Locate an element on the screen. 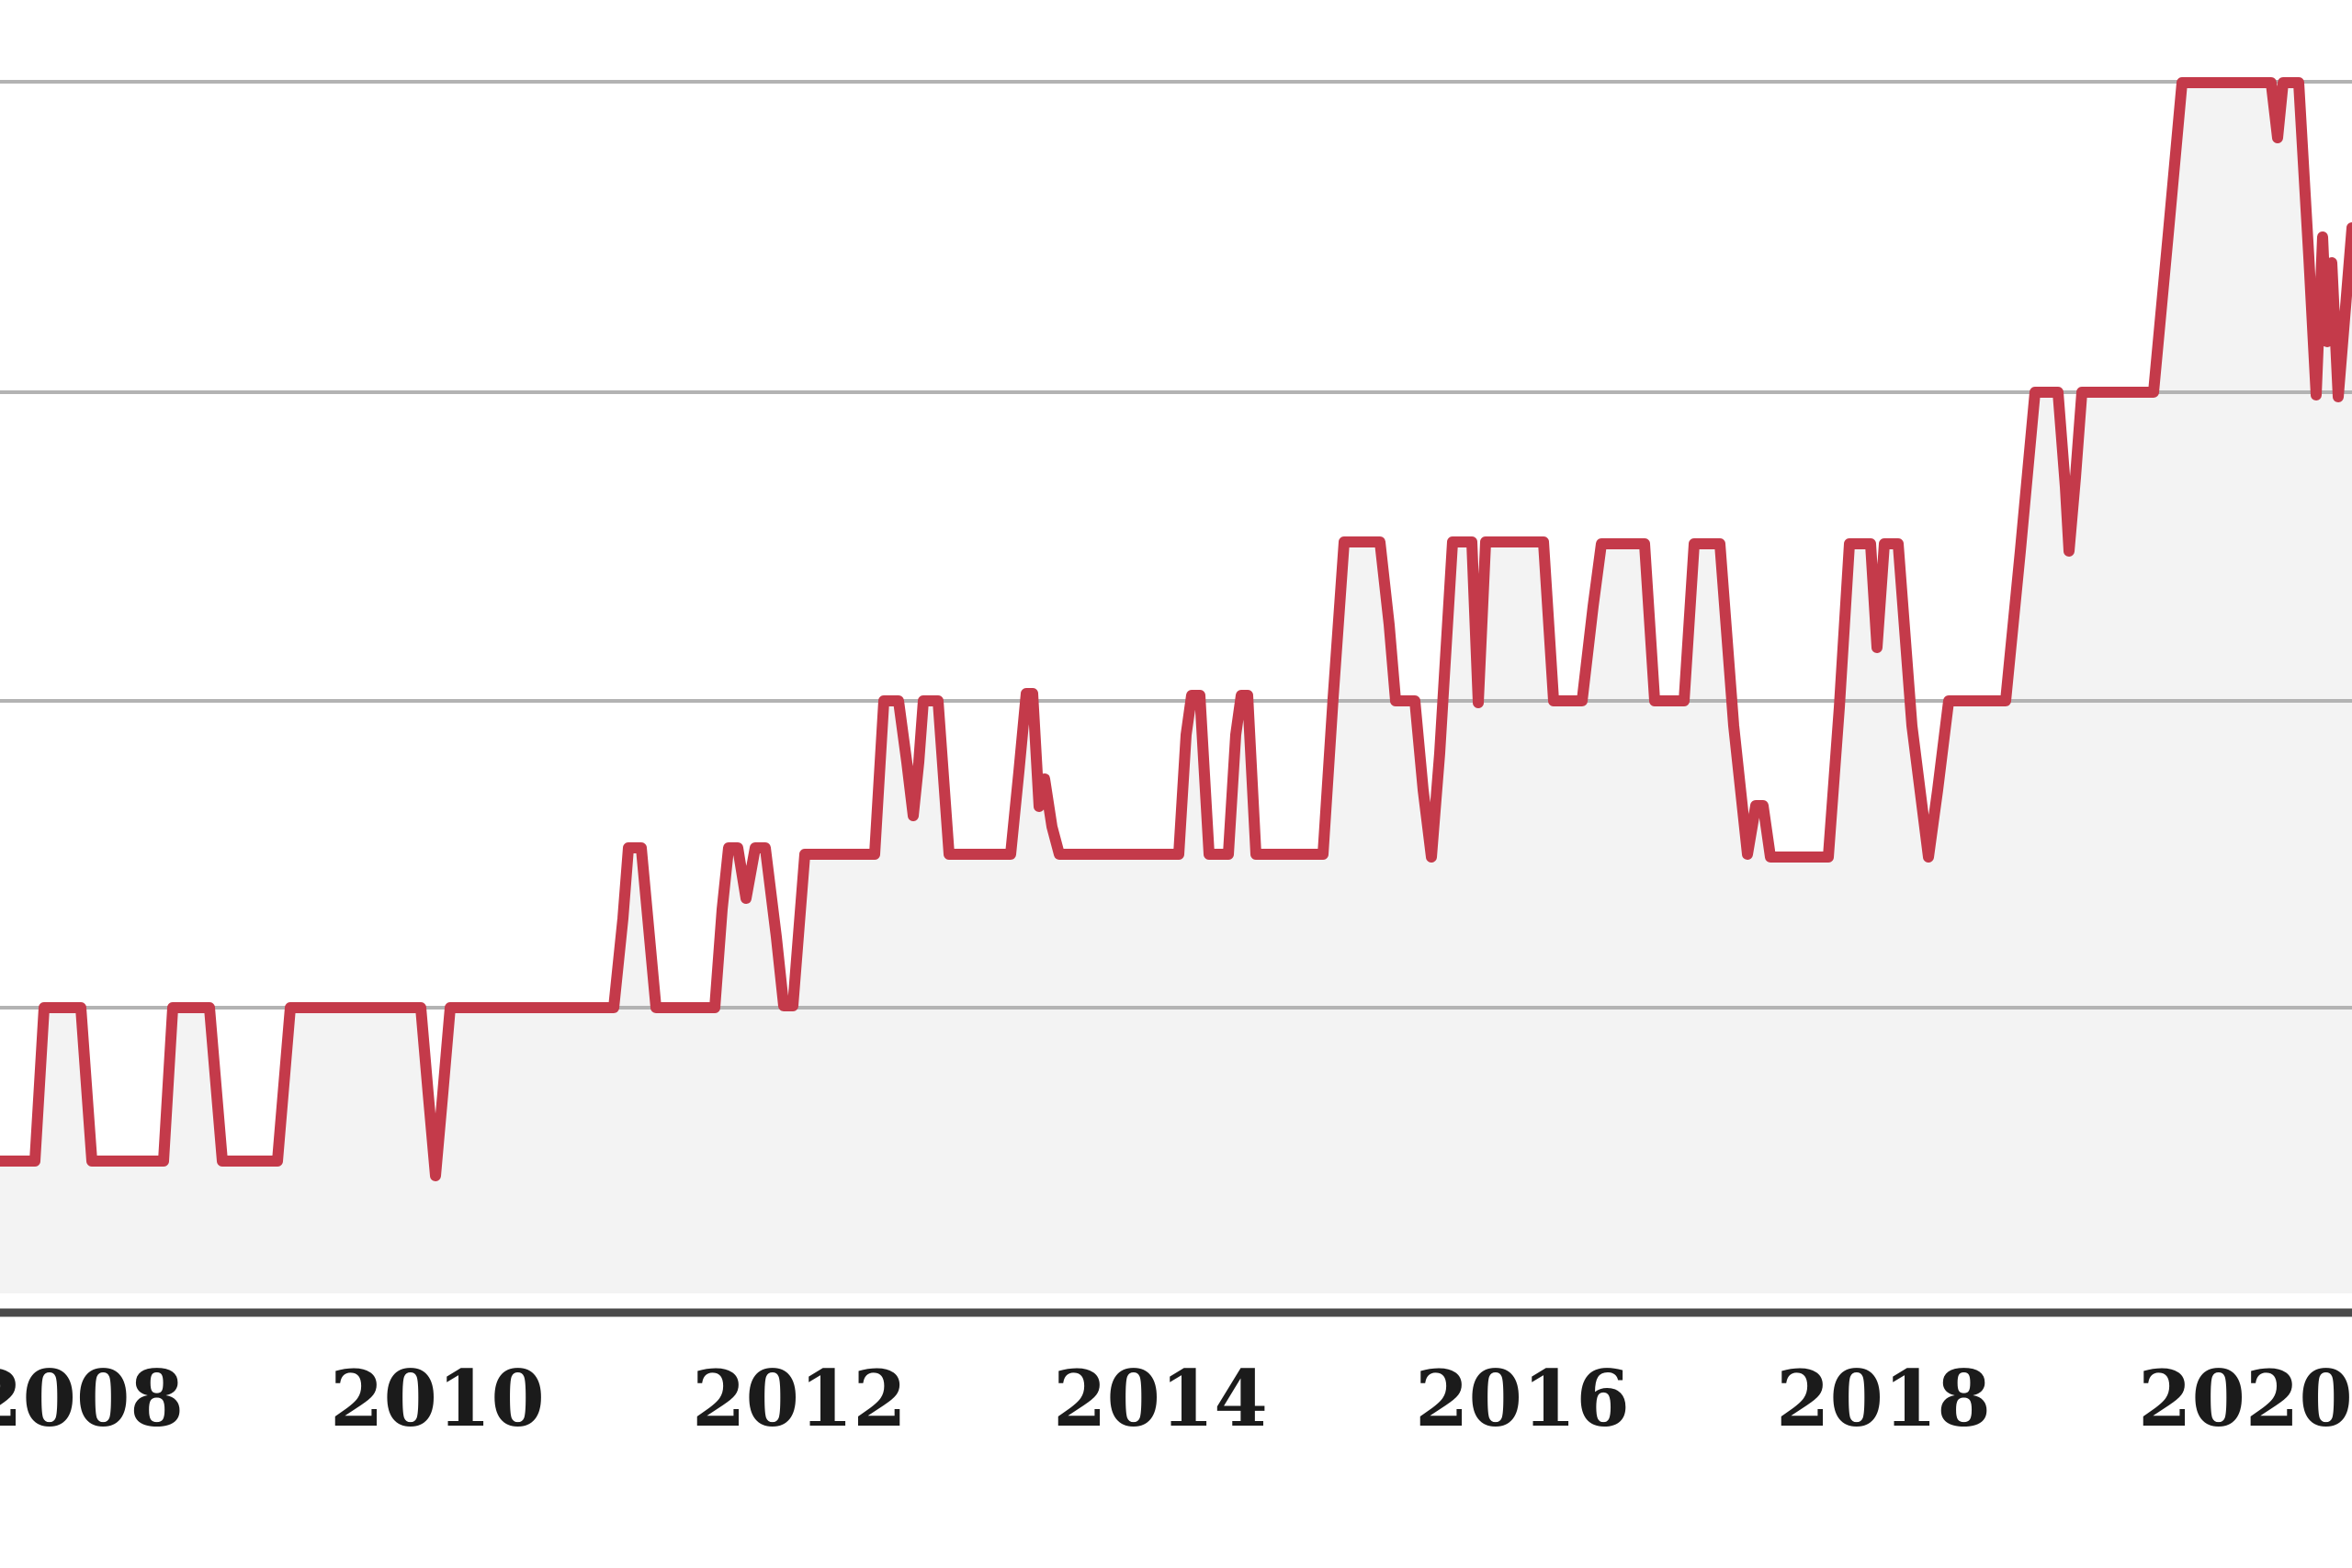  x-axis-label: 2014 is located at coordinates (1161, 1399).